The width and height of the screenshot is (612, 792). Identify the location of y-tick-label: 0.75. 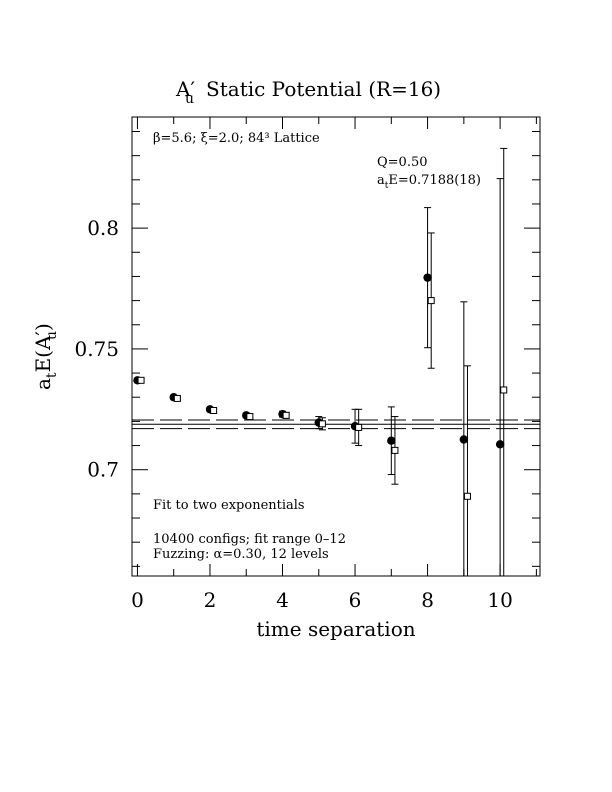
(96, 349).